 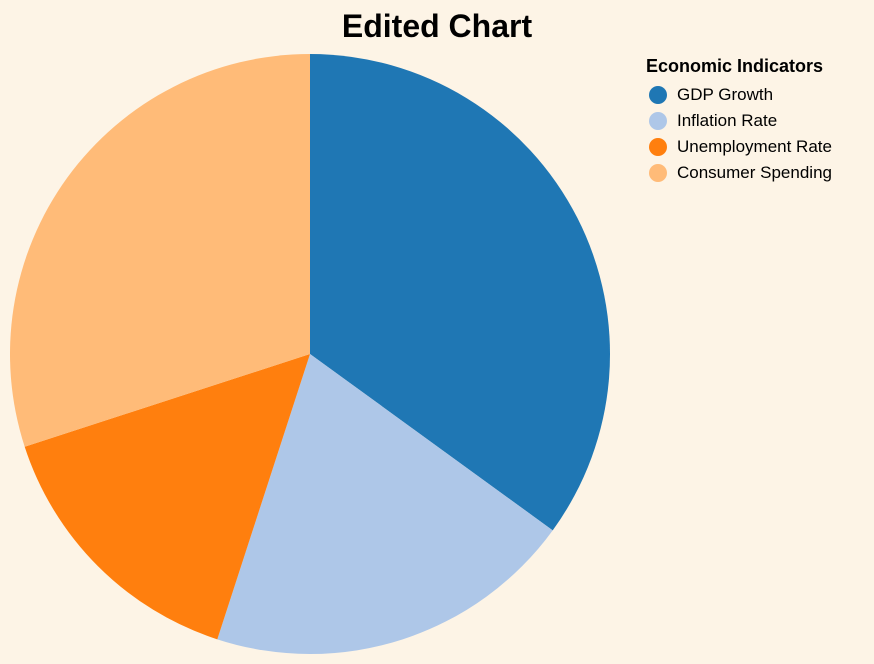 What do you see at coordinates (727, 120) in the screenshot?
I see `legend-label: Inflation Rate` at bounding box center [727, 120].